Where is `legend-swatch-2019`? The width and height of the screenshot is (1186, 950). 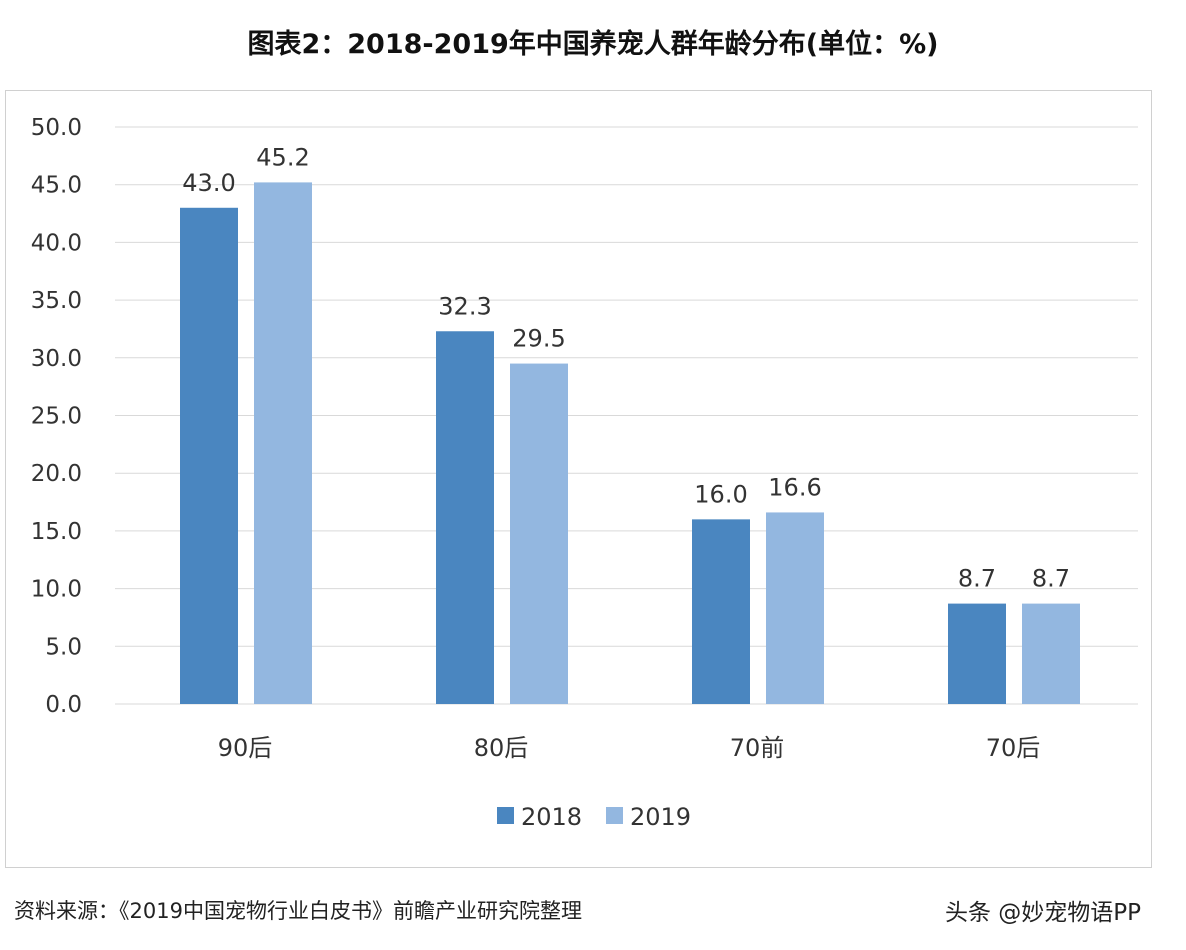 legend-swatch-2019 is located at coordinates (614, 815).